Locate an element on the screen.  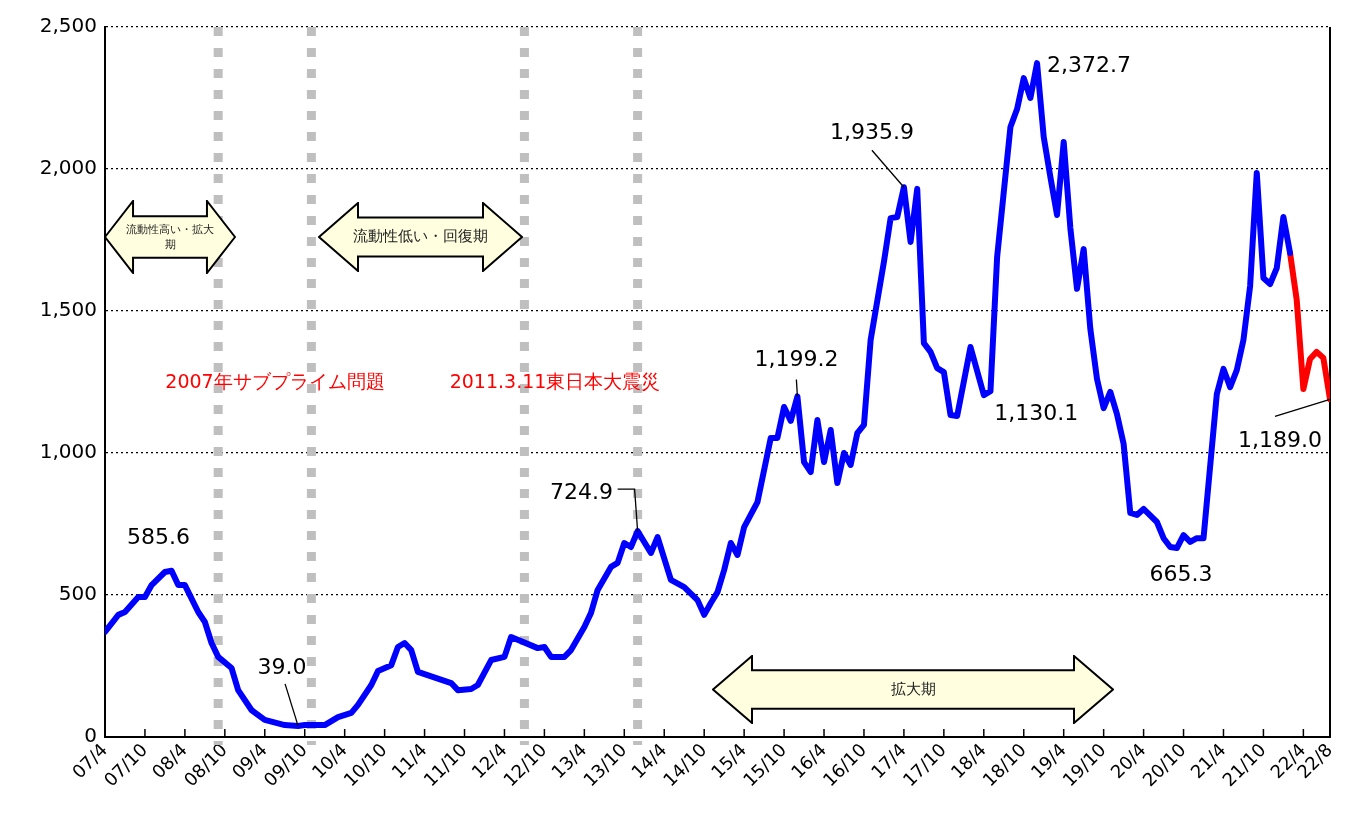
annotation: 流動性低い・回復期 is located at coordinates (420, 237).